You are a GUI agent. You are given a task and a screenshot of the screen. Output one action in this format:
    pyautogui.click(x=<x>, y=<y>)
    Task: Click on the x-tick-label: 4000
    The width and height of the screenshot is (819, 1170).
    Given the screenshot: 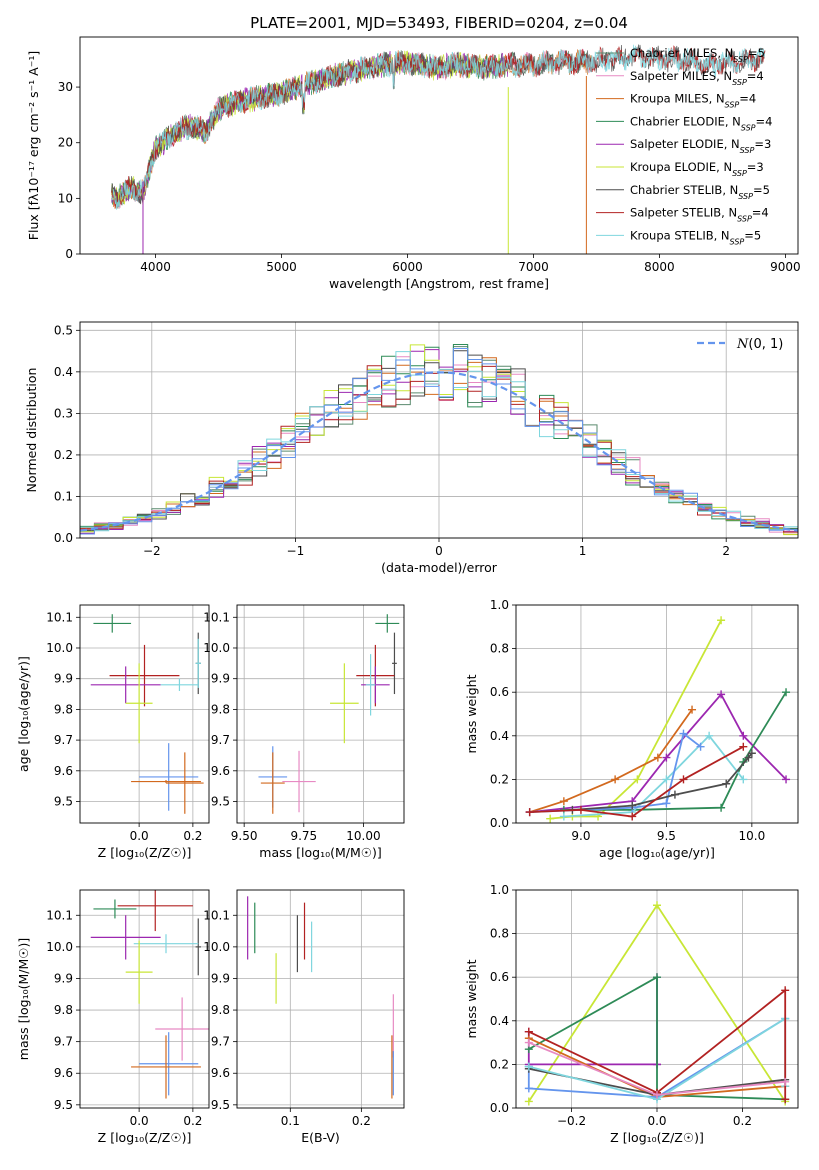 What is the action you would take?
    pyautogui.click(x=155, y=267)
    